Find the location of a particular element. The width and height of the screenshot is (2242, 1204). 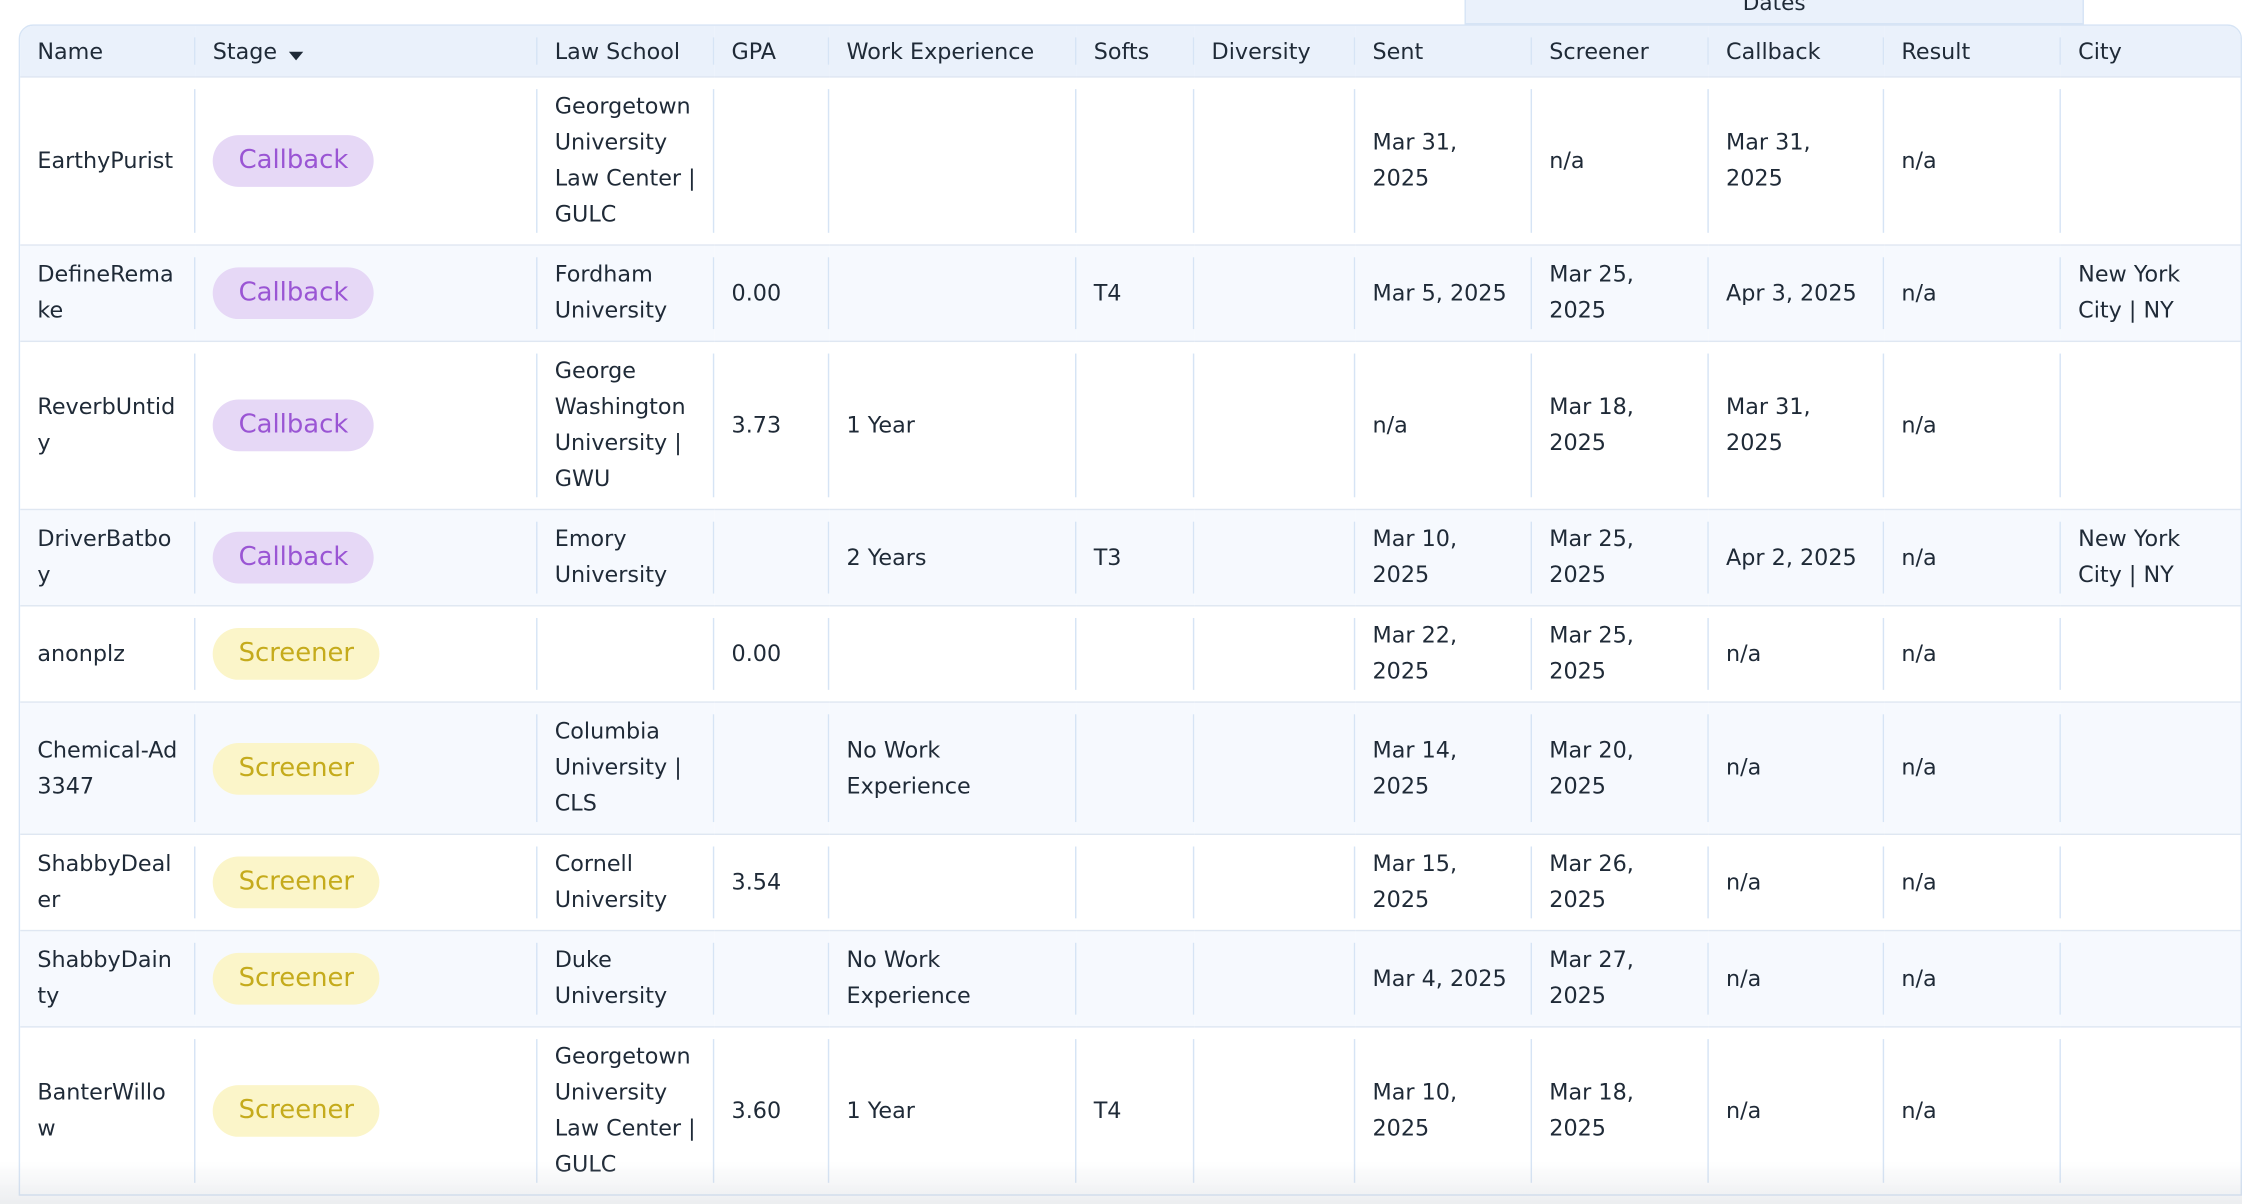

column-header: Screener is located at coordinates (1620, 51).